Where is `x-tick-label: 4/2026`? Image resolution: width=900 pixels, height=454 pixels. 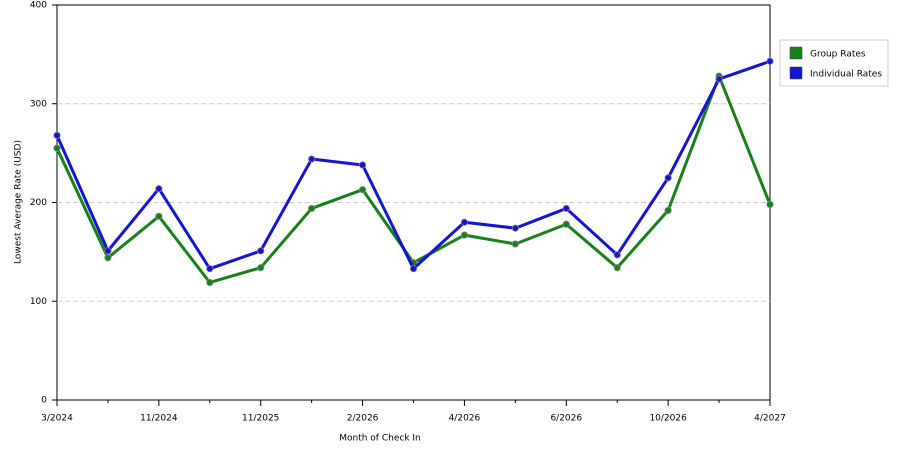 x-tick-label: 4/2026 is located at coordinates (465, 419).